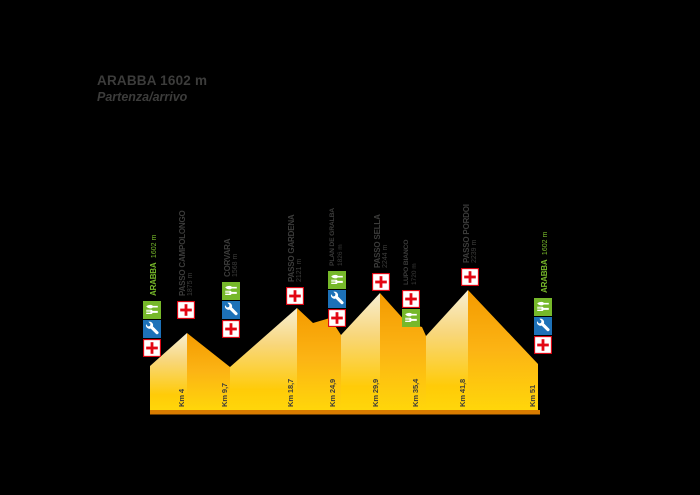  I want to click on stop-label: CORVARA 1568 m, so click(231, 258).